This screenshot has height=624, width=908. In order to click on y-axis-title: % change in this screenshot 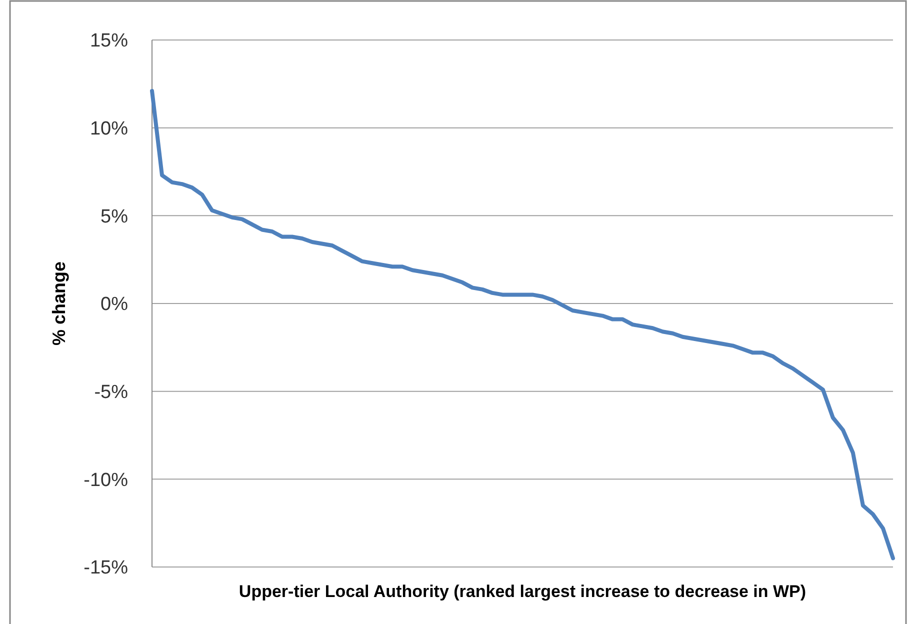, I will do `click(59, 303)`.